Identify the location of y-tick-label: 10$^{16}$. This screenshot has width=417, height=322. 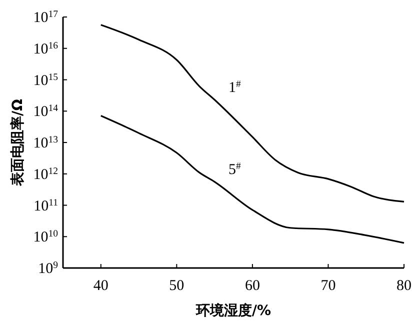
(45, 49).